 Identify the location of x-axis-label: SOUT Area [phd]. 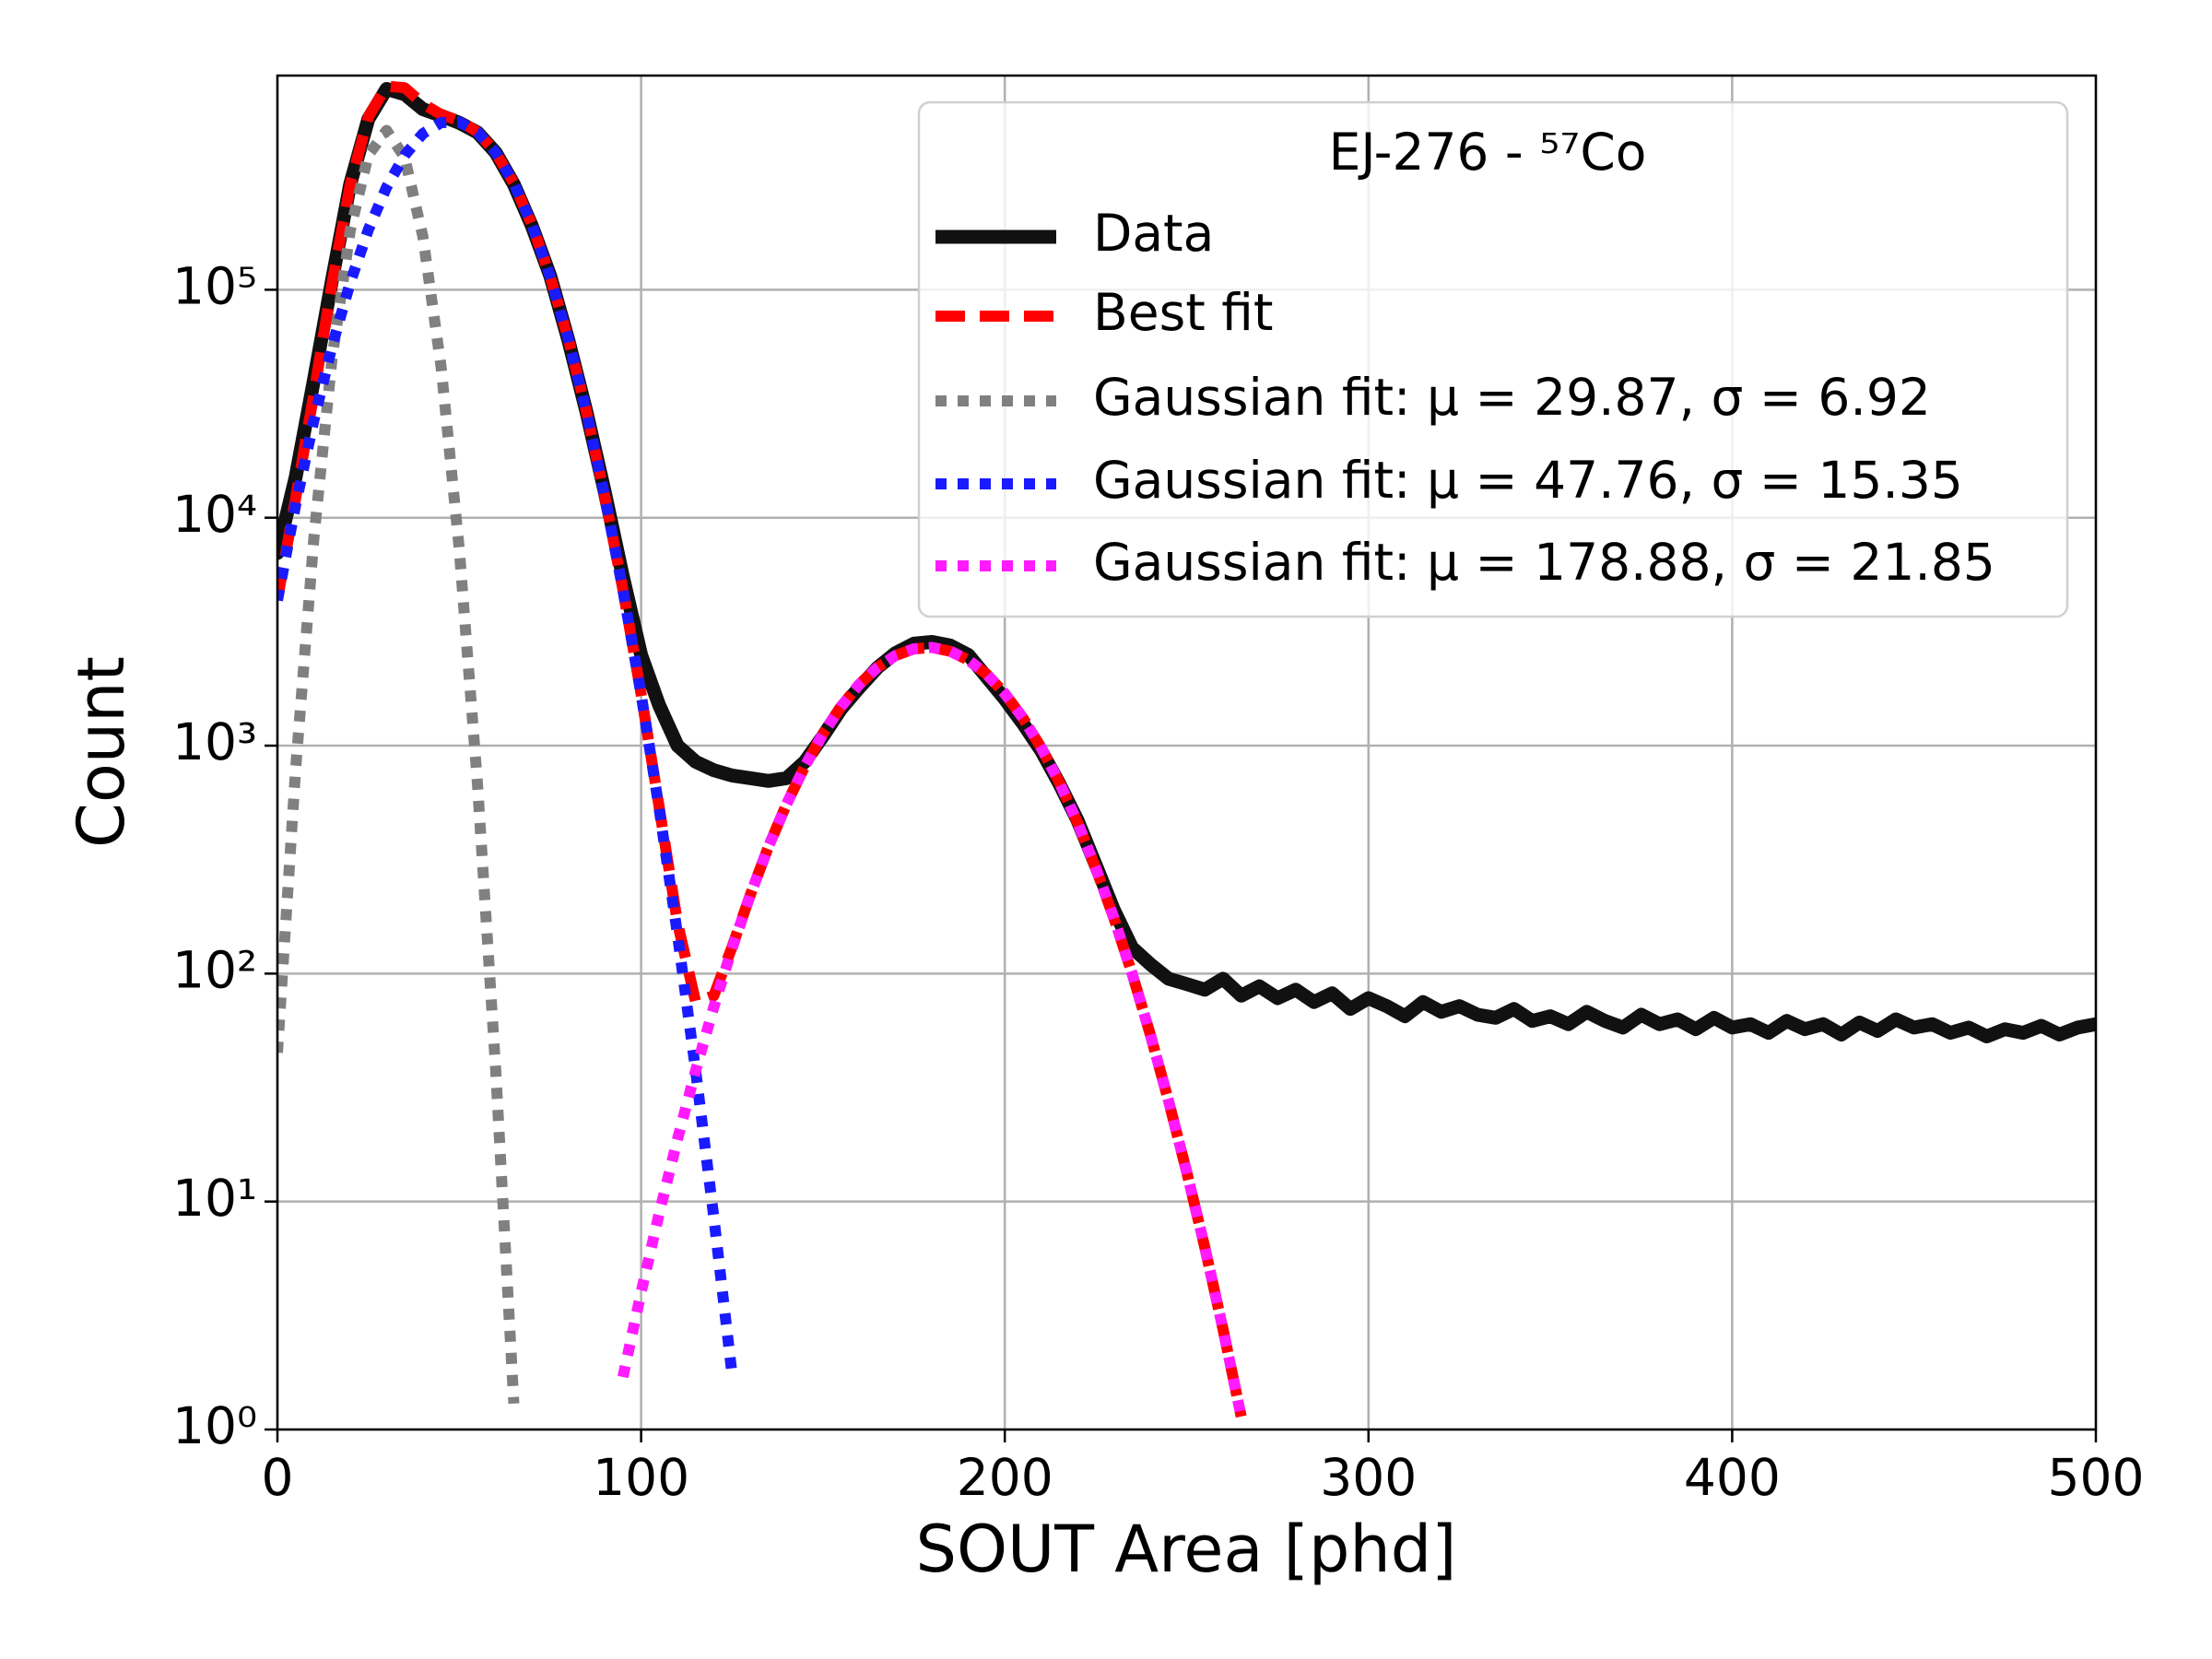
(1186, 1549).